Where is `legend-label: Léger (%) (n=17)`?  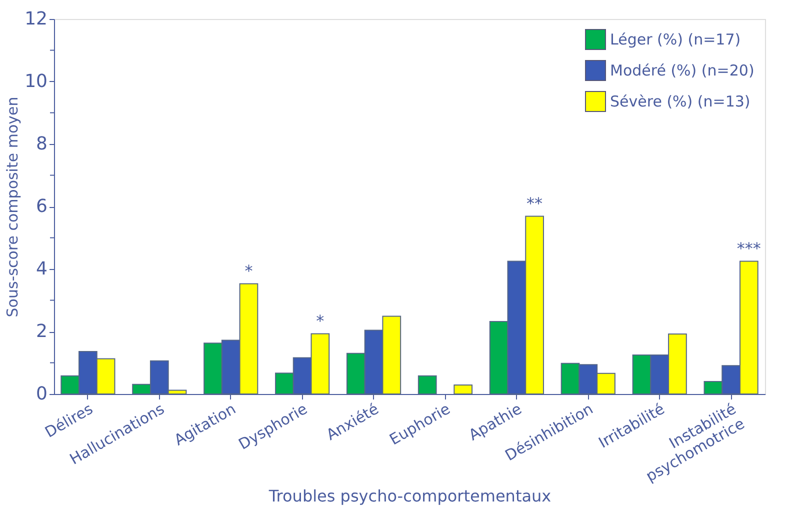 legend-label: Léger (%) (n=17) is located at coordinates (675, 39).